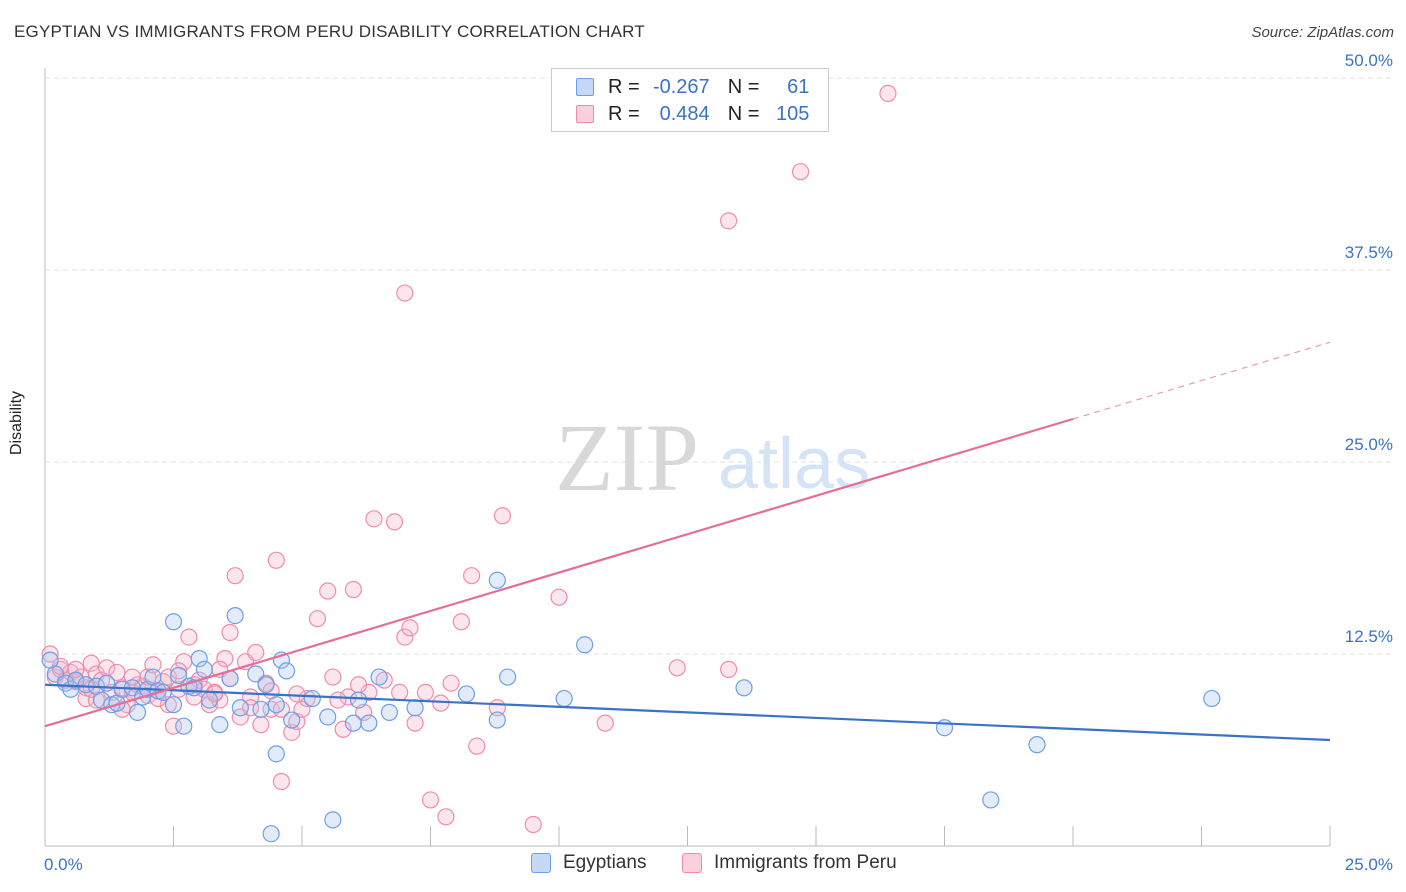 Image resolution: width=1406 pixels, height=892 pixels. I want to click on legend-n-value-egyptians: 61, so click(798, 86).